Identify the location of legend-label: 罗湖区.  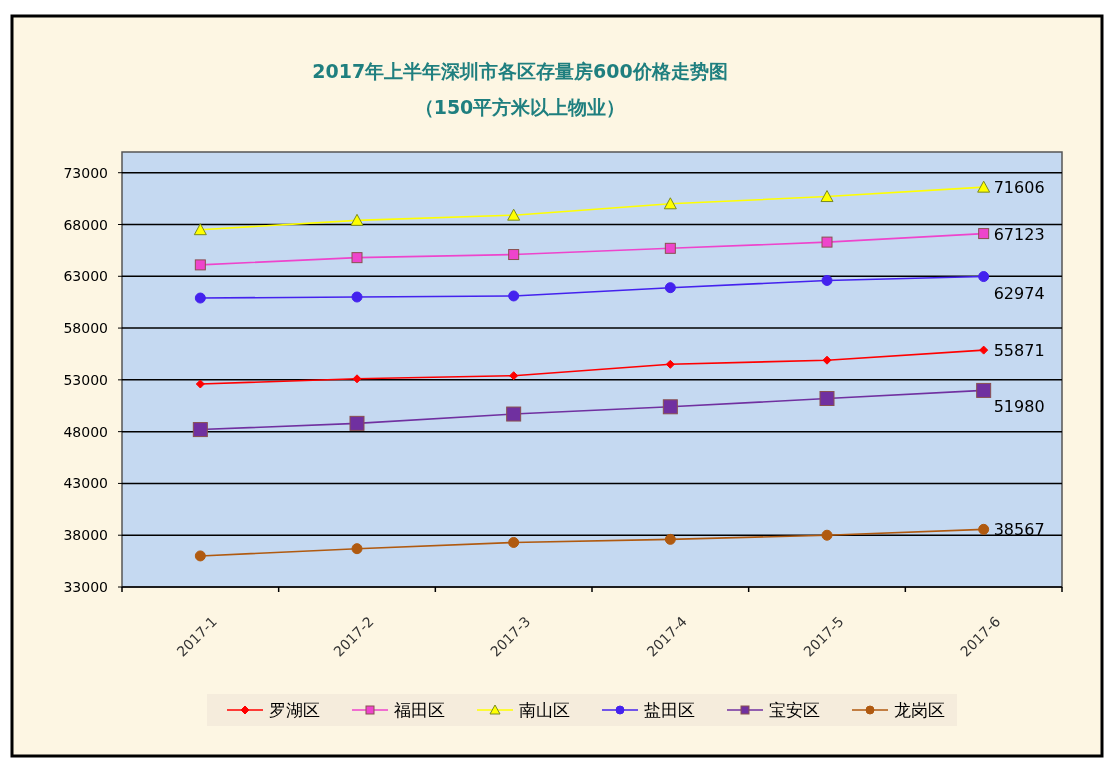
(294, 710).